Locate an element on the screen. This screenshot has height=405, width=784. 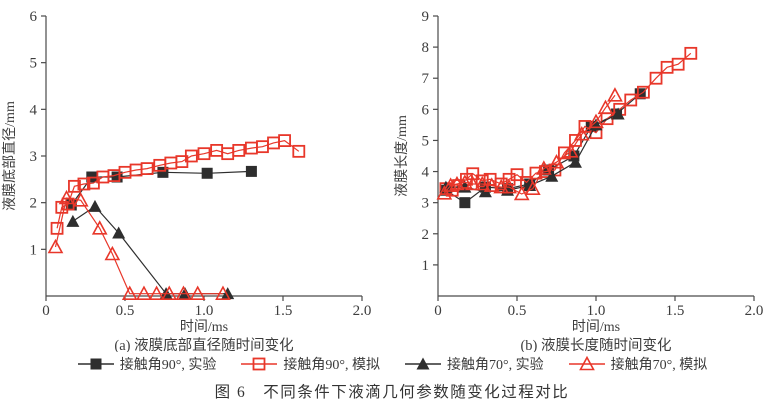
legend-label: 接触角70°, 实验 is located at coordinates (495, 365).